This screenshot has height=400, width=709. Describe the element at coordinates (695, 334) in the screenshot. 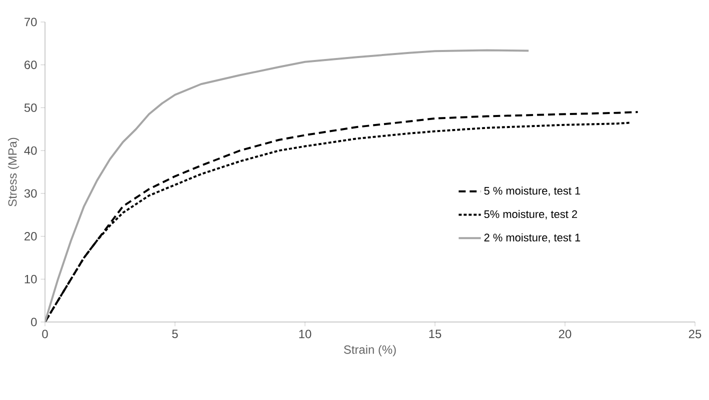

I see `x-tick-label: 25` at that location.